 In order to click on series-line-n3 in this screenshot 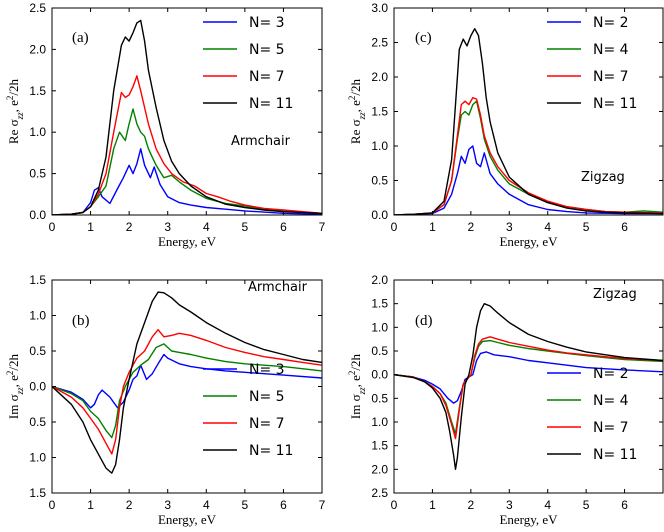, I will do `click(187, 181)`.